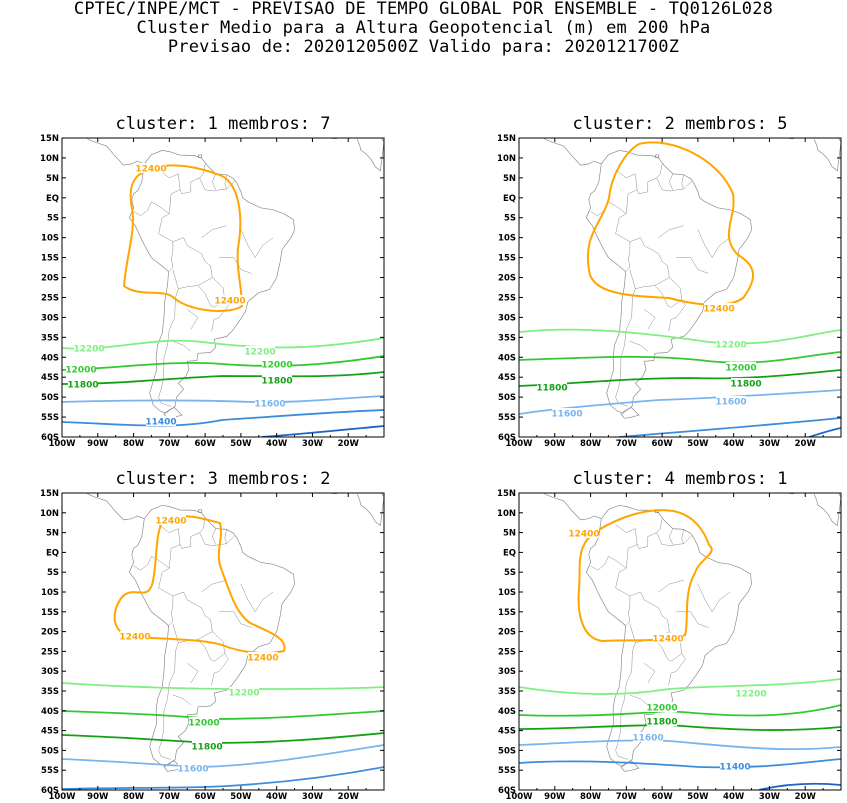 This screenshot has width=847, height=803. Describe the element at coordinates (223, 387) in the screenshot. I see `contours-south` at that location.